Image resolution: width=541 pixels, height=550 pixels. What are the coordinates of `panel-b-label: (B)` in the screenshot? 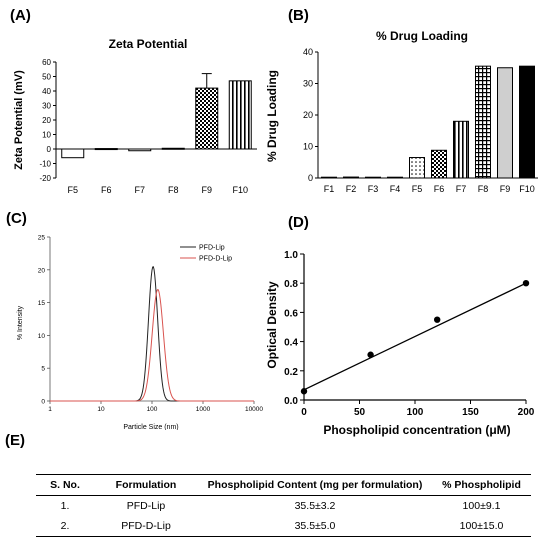 It's located at (298, 15).